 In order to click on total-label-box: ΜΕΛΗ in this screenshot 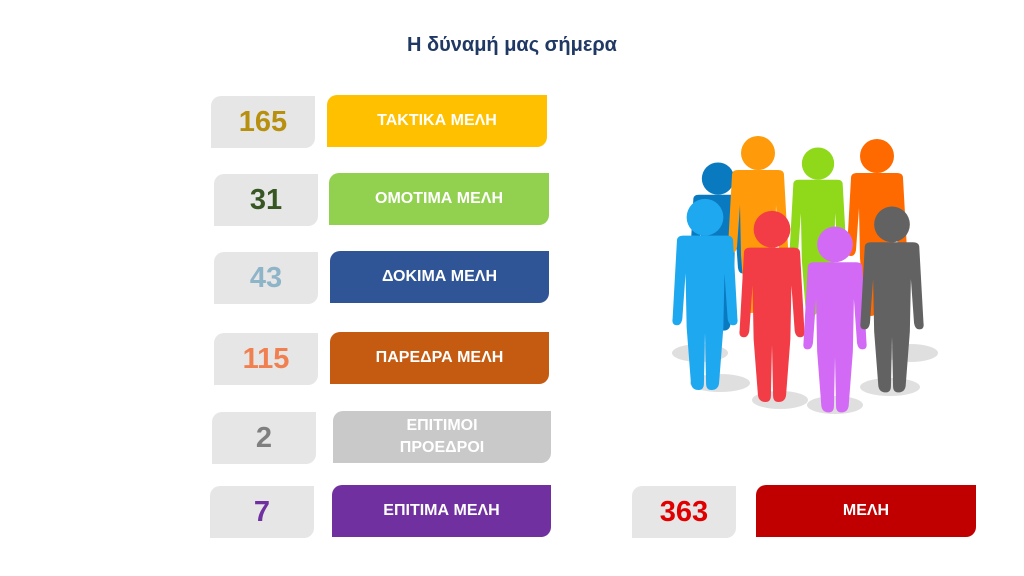, I will do `click(866, 511)`.